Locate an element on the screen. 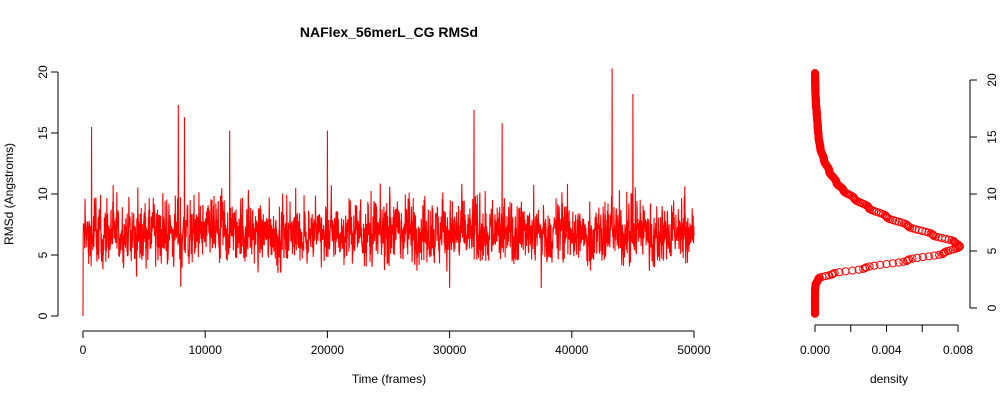 This screenshot has width=1000, height=405. density-plot: 0 5 10 15 20 0.000 0.004 0.008 is located at coordinates (899, 213).